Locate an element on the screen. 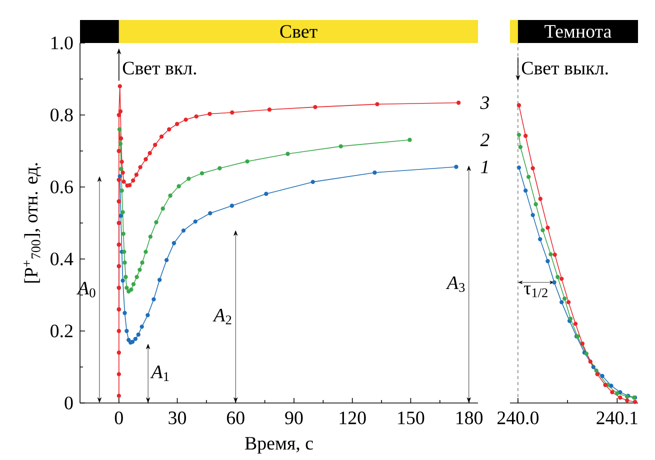  annotation: Свет выкл. is located at coordinates (565, 68).